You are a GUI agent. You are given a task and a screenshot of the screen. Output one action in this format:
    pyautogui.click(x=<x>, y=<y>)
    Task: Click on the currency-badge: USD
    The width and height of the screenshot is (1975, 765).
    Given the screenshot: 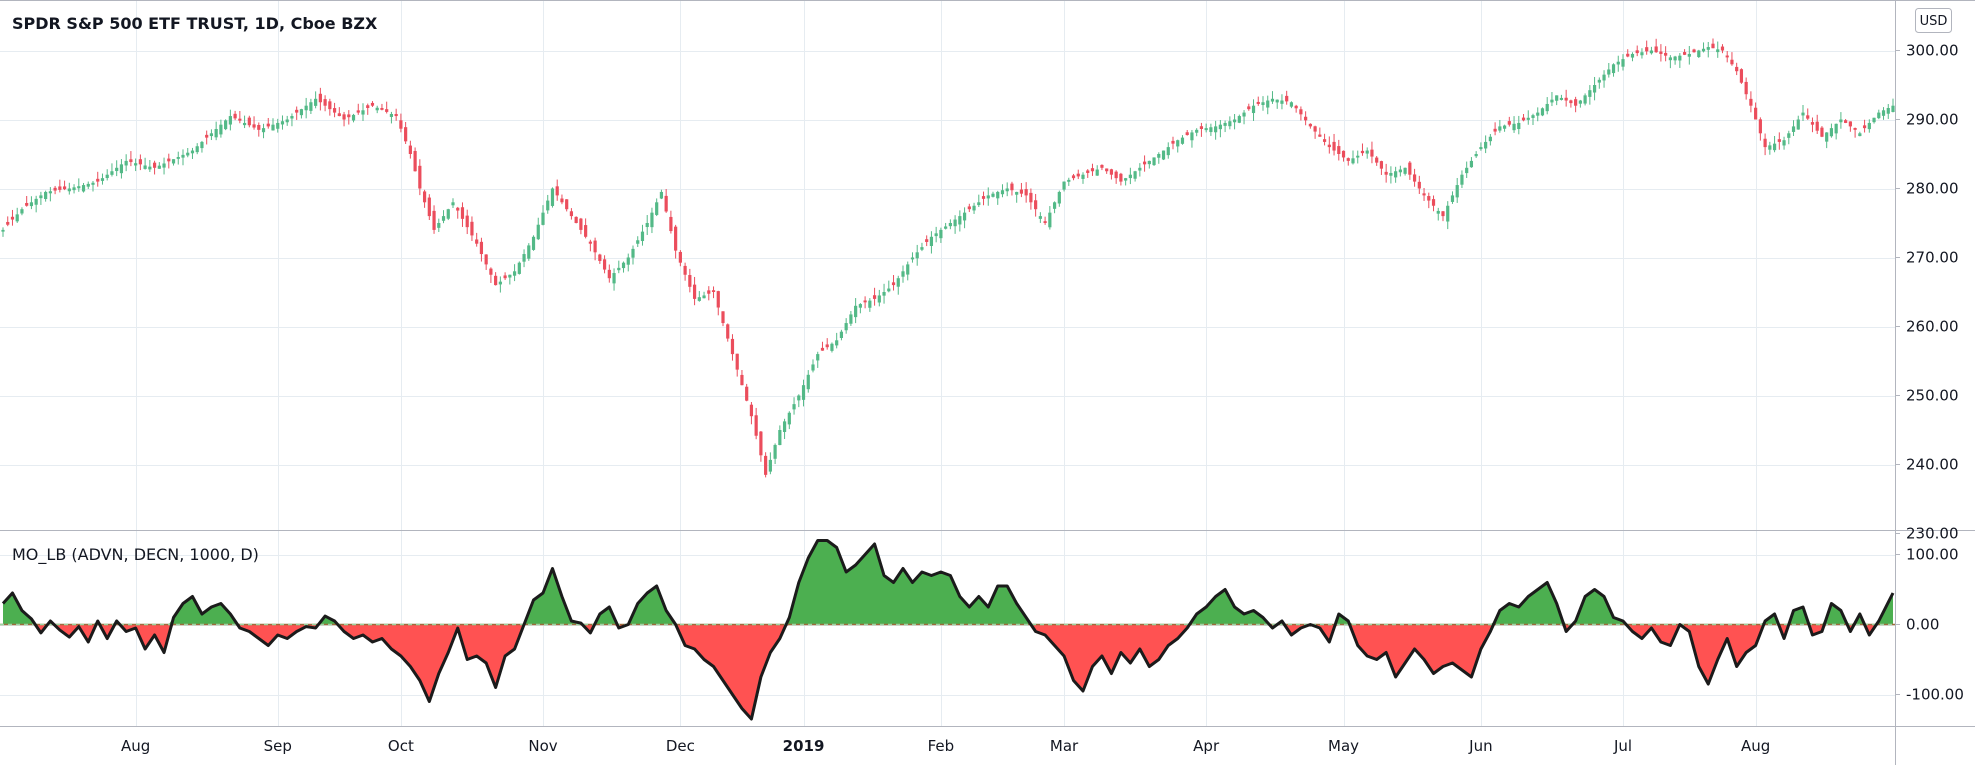 What is the action you would take?
    pyautogui.click(x=1933, y=20)
    